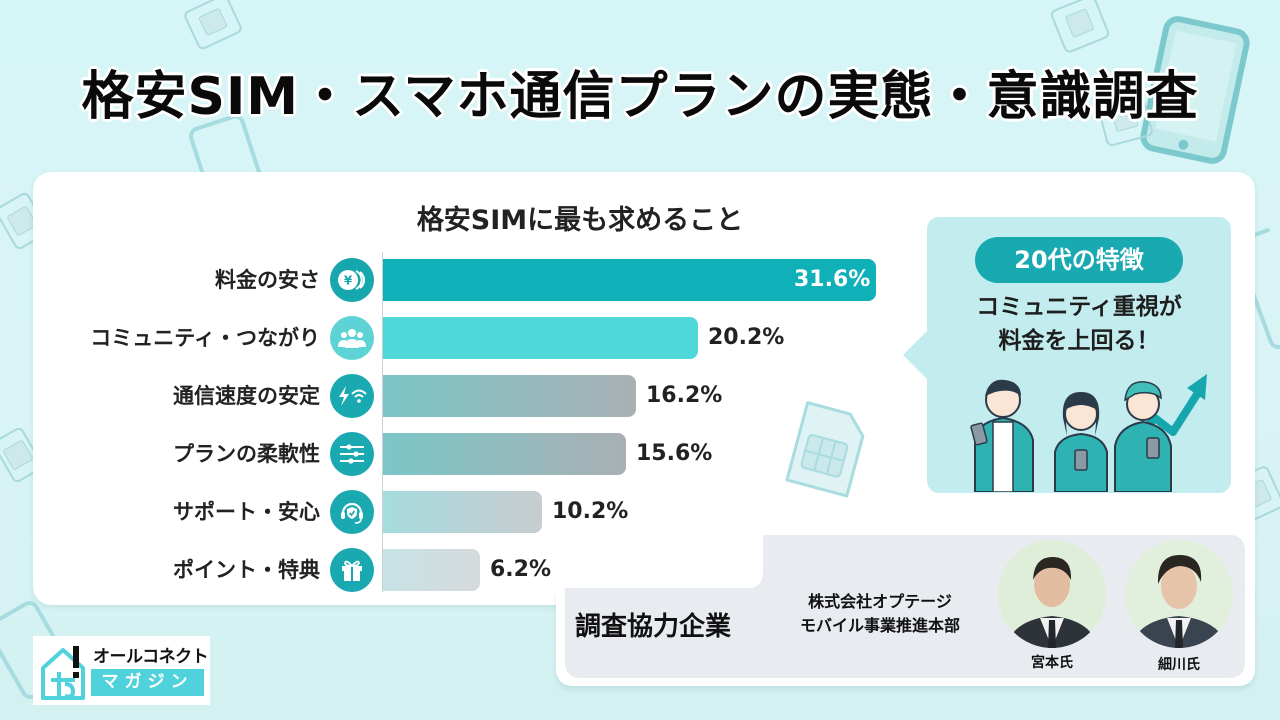  What do you see at coordinates (246, 512) in the screenshot?
I see `bar-label: サポート・安心` at bounding box center [246, 512].